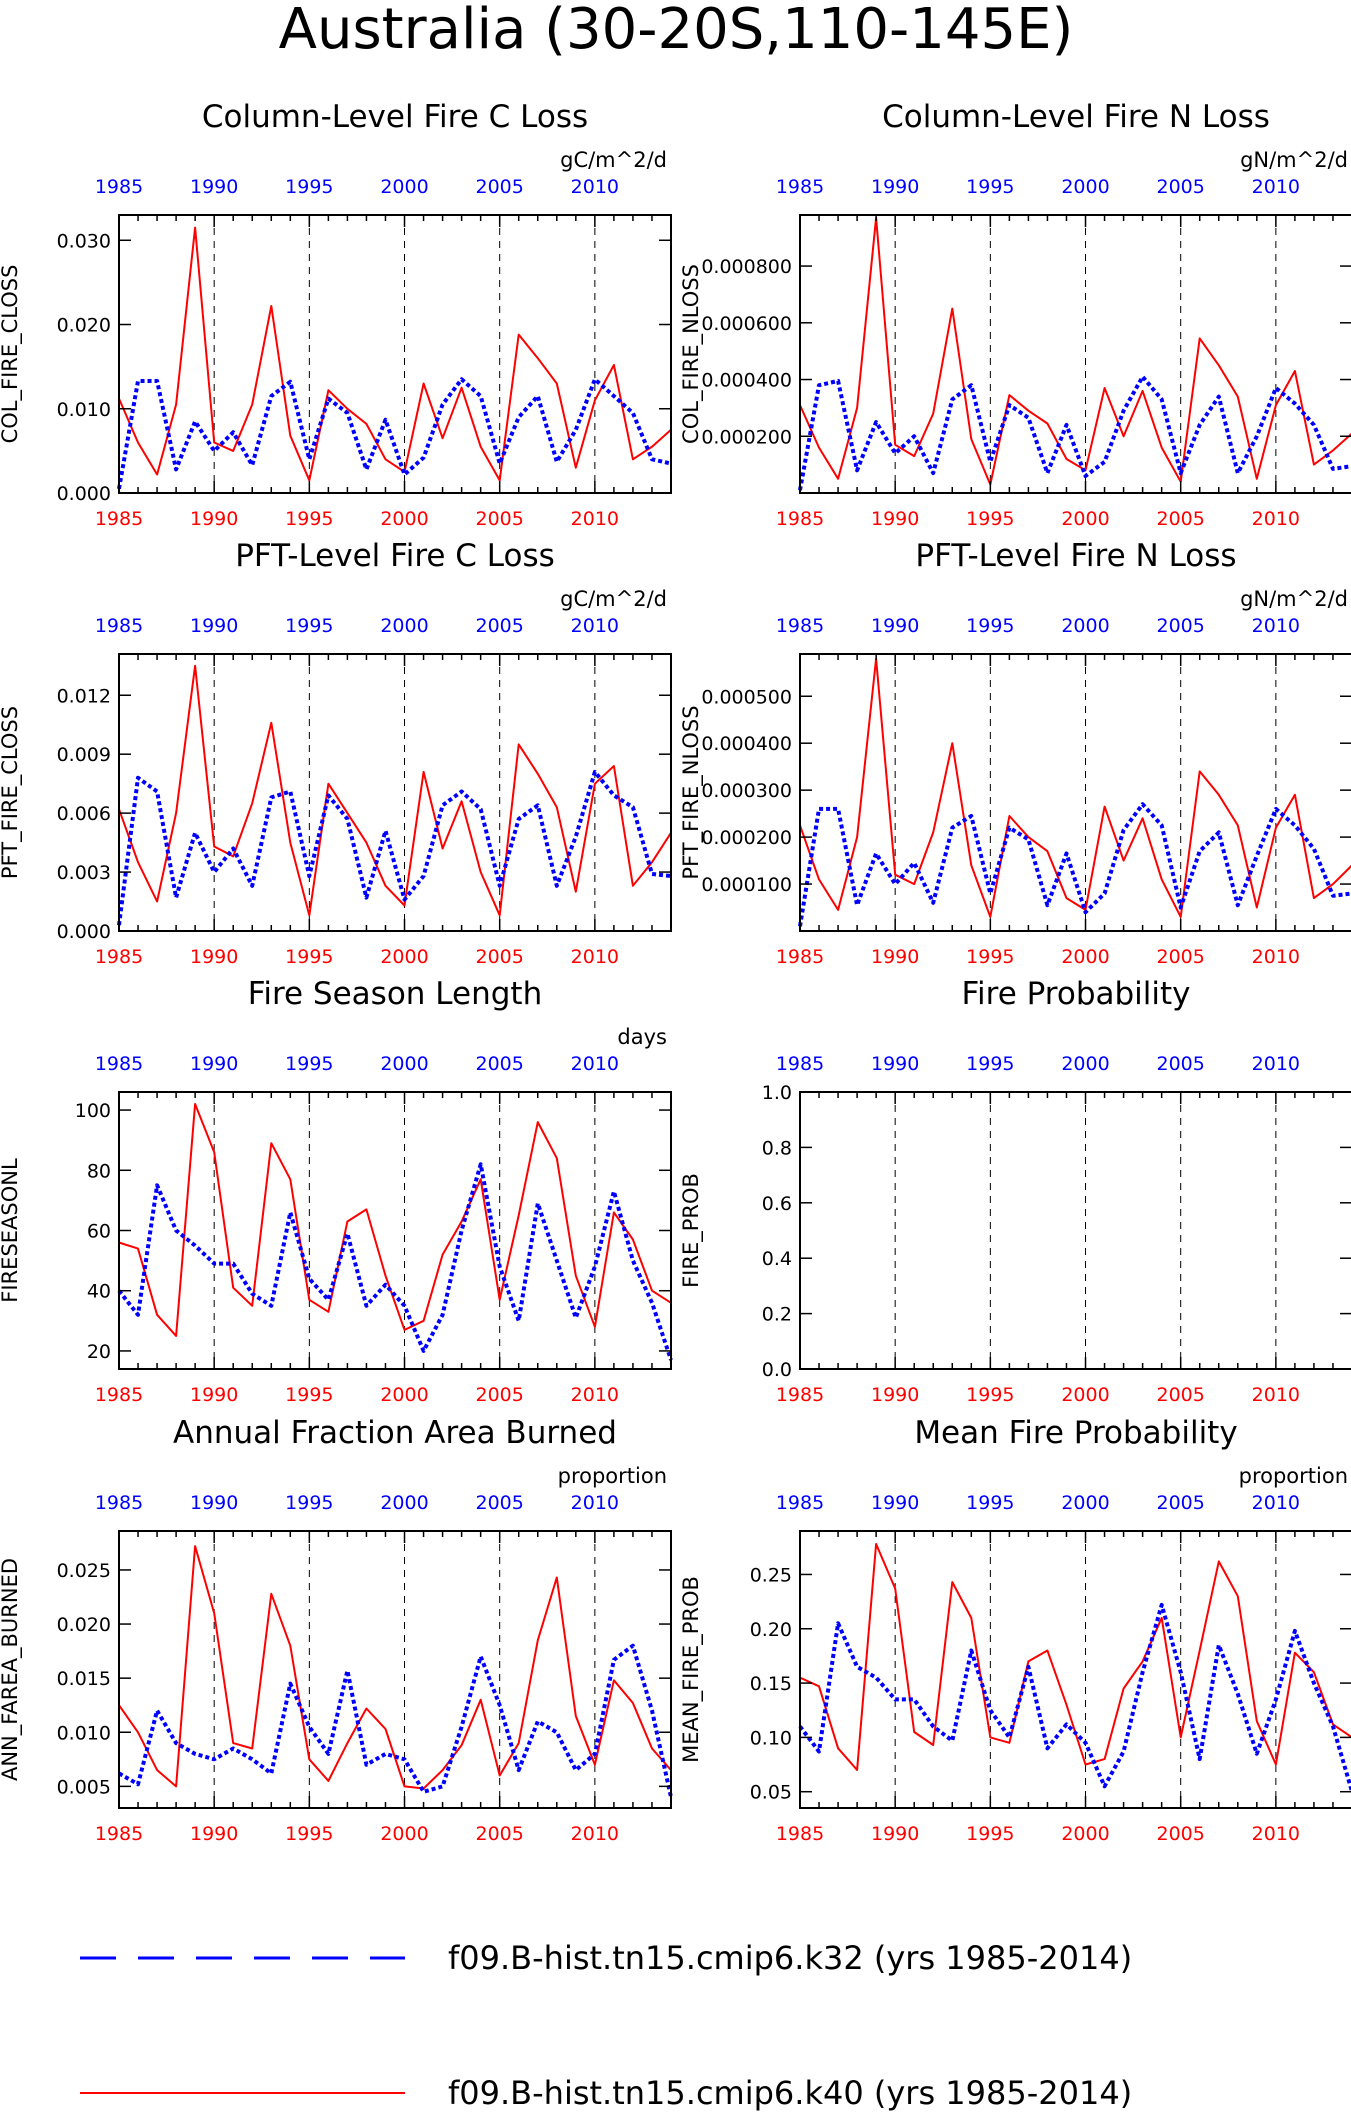  Describe the element at coordinates (84, 1679) in the screenshot. I see `y-tick-label: 0.015` at that location.